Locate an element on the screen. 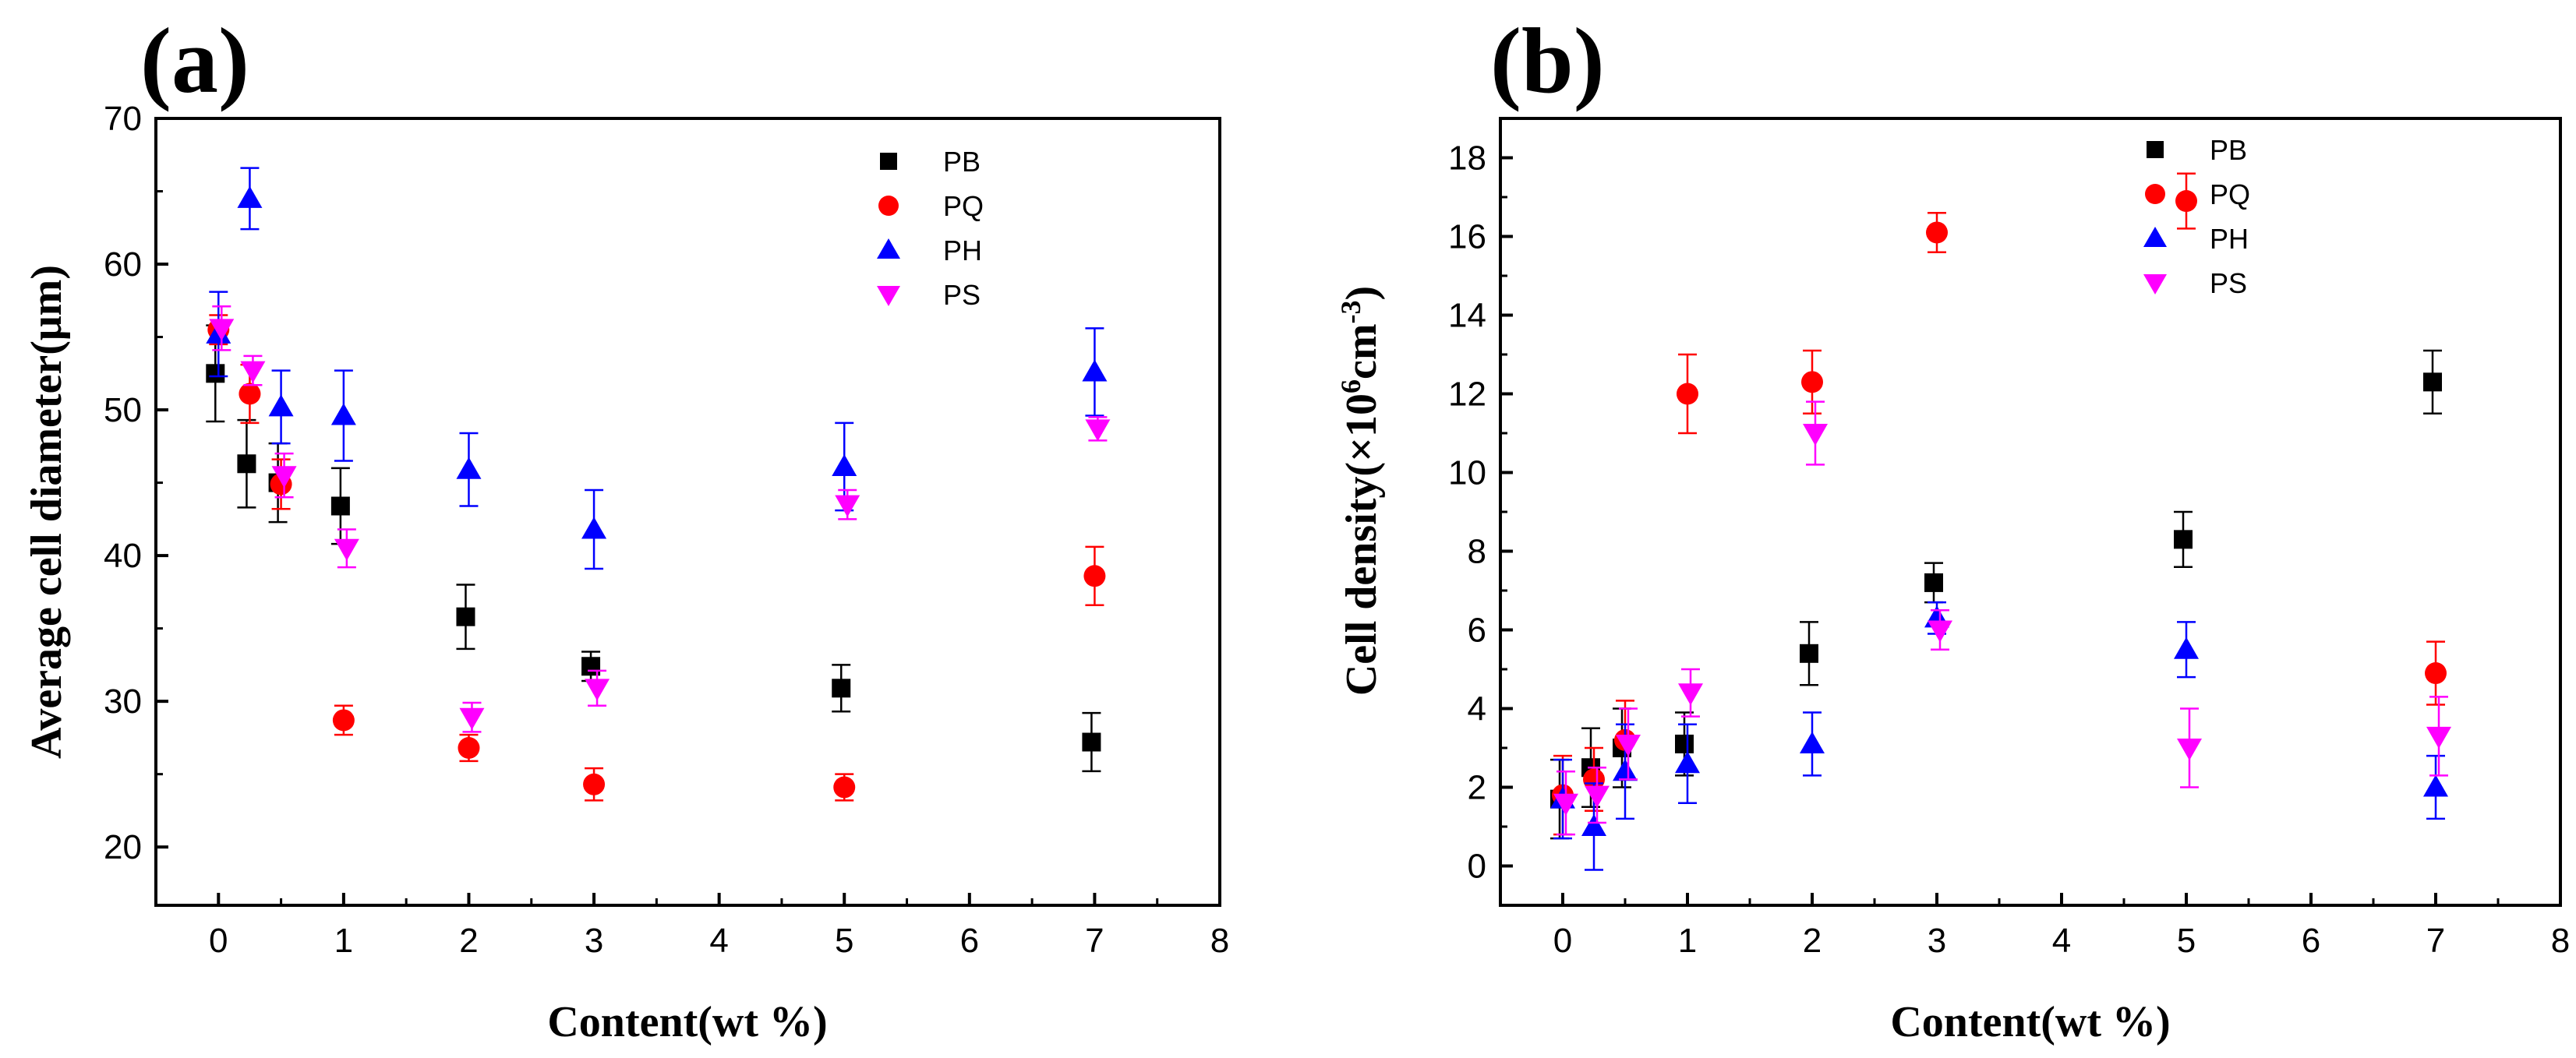 The image size is (2576, 1058). panel-b-x-tick-label: 4 is located at coordinates (2061, 941).